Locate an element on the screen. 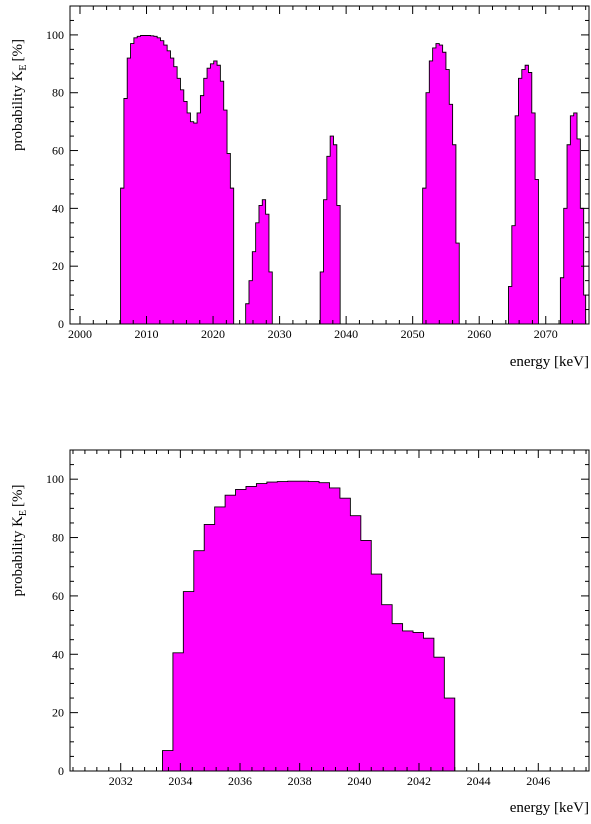  x-tick-label: 2034 is located at coordinates (180, 781).